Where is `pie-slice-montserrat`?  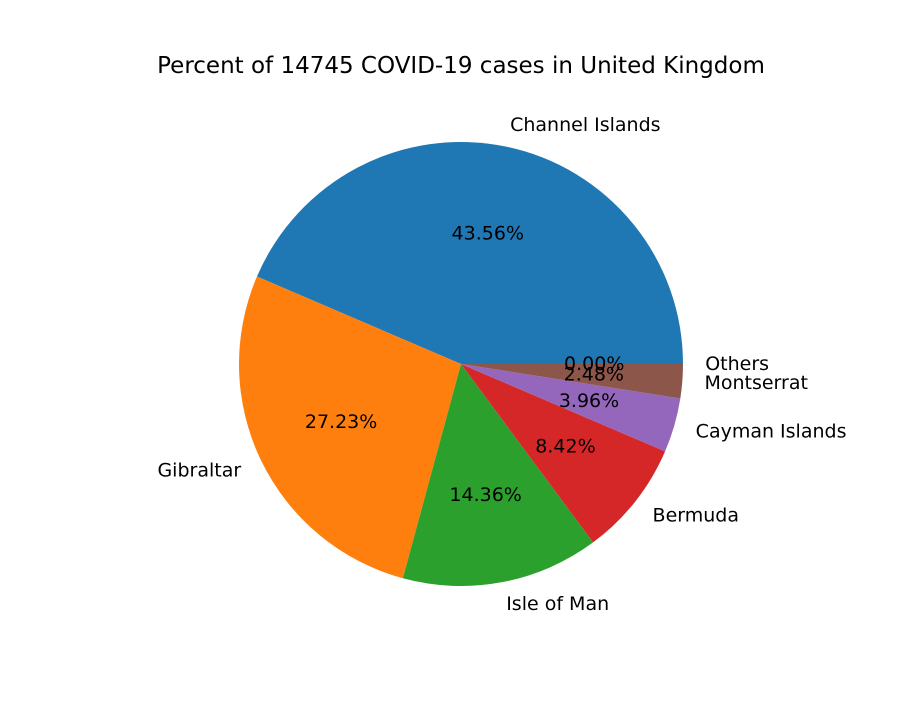
pie-slice-montserrat is located at coordinates (572, 381).